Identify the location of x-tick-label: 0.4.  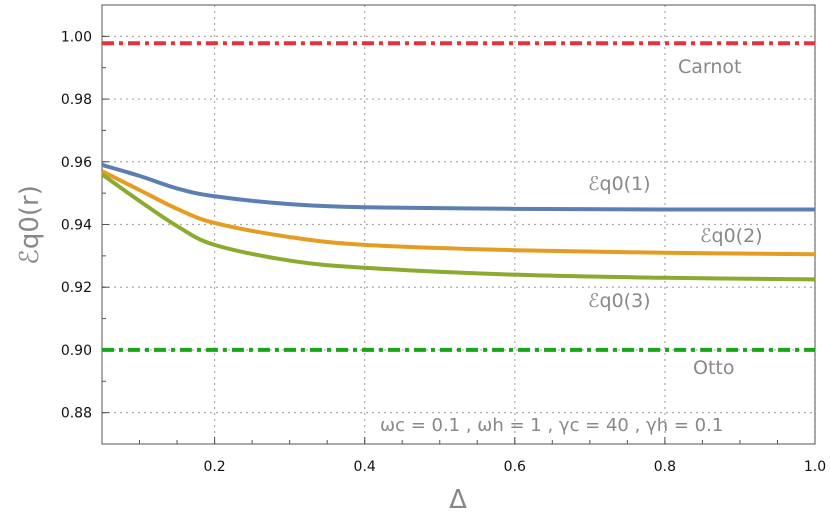
(365, 467).